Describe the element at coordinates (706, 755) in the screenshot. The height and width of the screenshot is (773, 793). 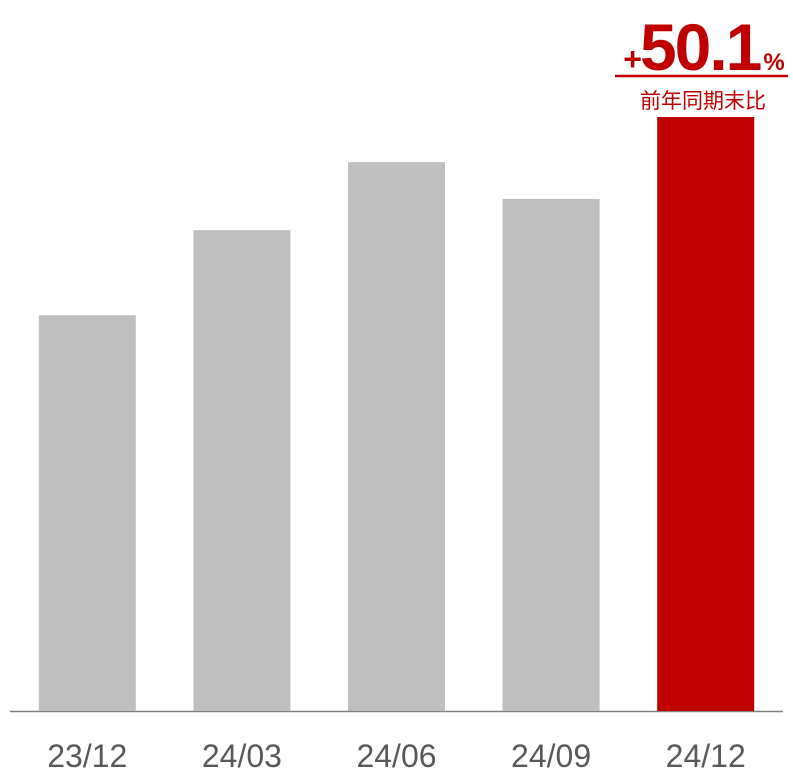
I see `x-tick-label: 24/12` at that location.